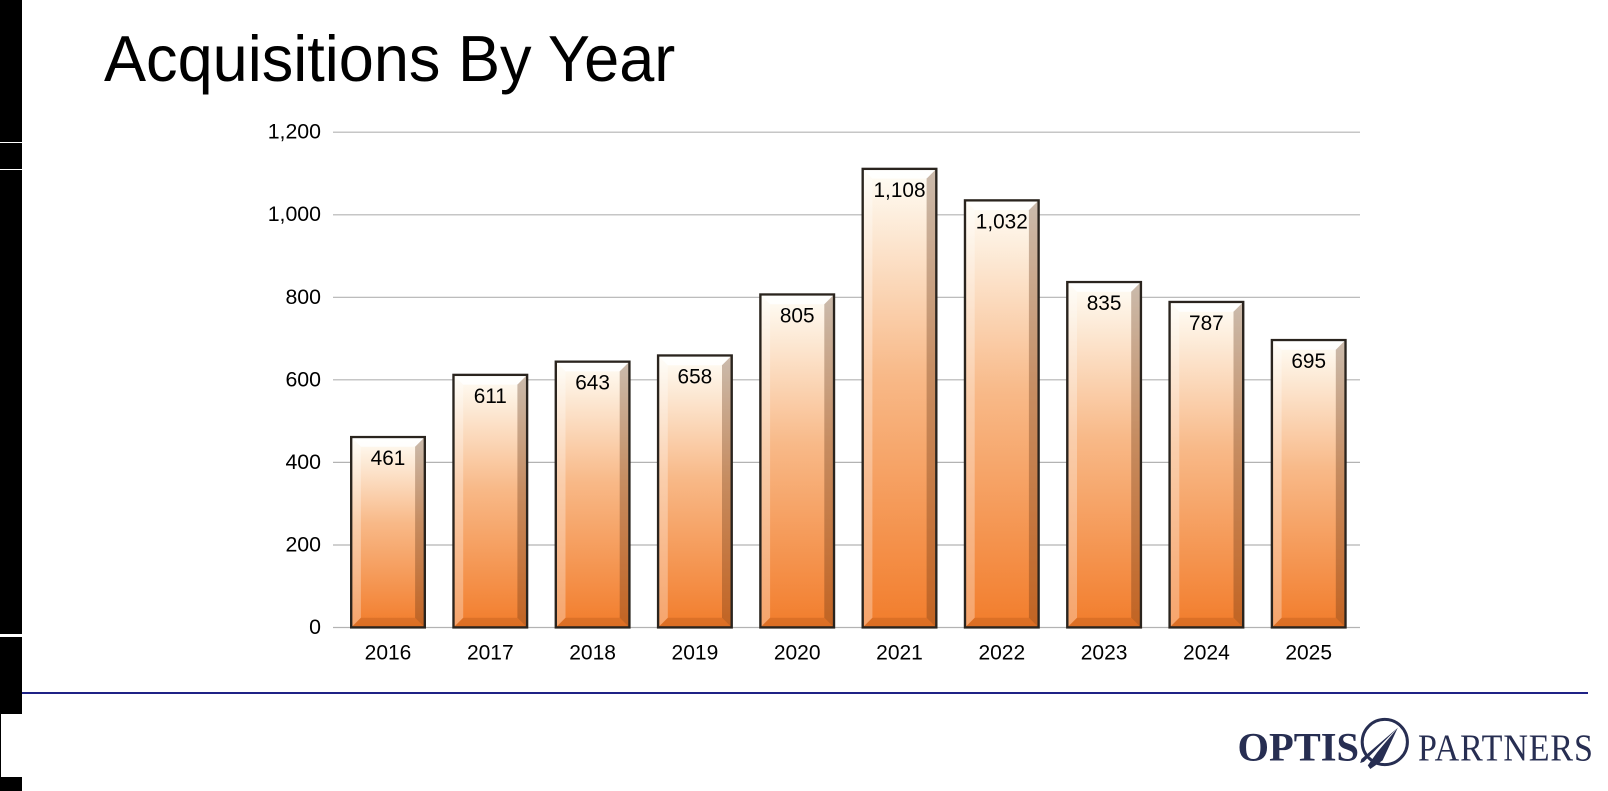 The width and height of the screenshot is (1608, 791). I want to click on svg-text: 800, so click(303, 297).